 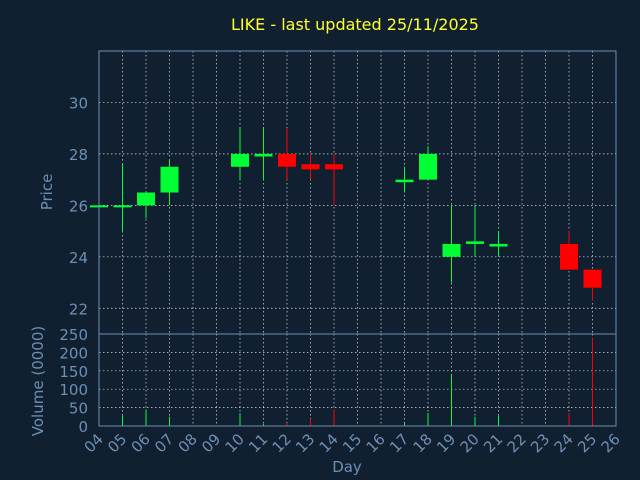 I want to click on price-yticks: 22 24 26 28 30, so click(x=78, y=206).